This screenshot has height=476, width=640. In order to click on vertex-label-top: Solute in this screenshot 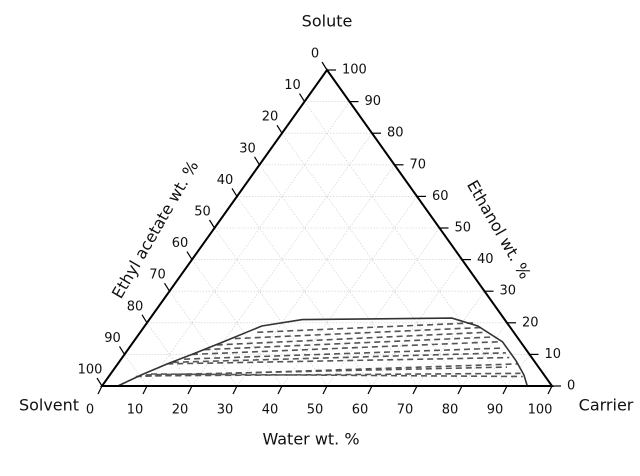, I will do `click(327, 21)`.